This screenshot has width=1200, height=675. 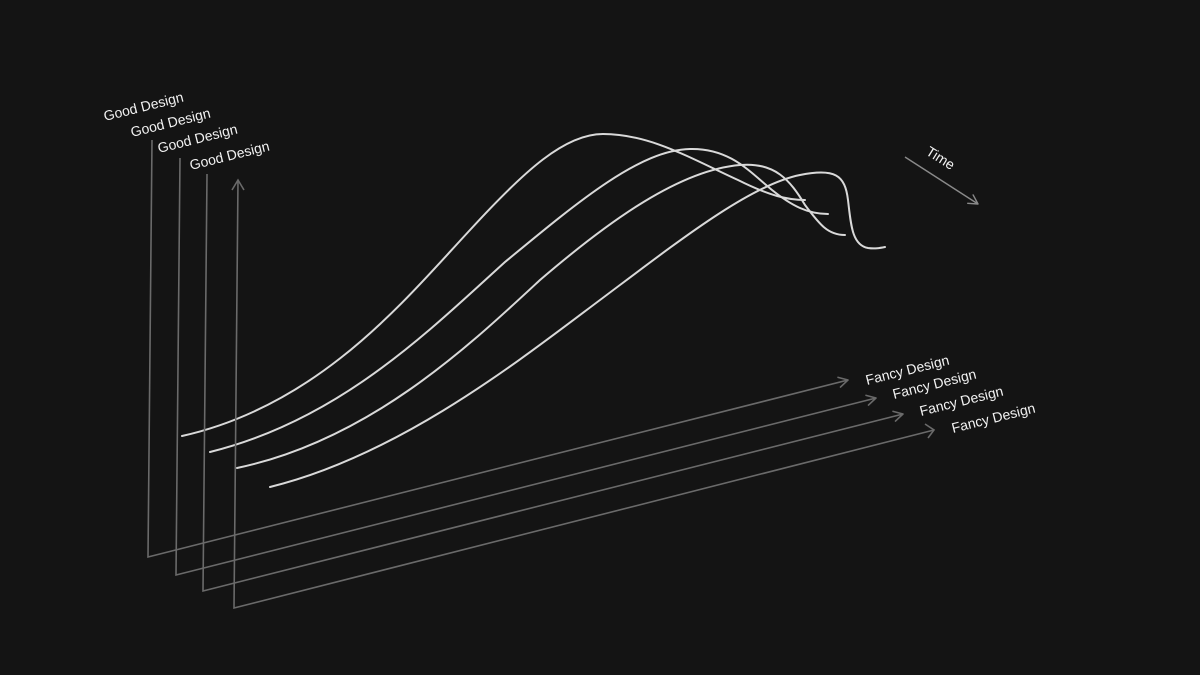 What do you see at coordinates (930, 431) in the screenshot?
I see `layer-4-x-arrowhead` at bounding box center [930, 431].